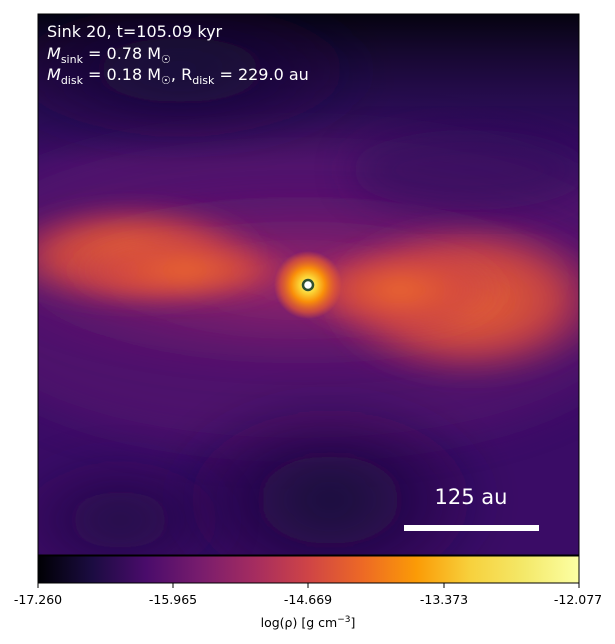 The height and width of the screenshot is (644, 615). Describe the element at coordinates (178, 76) in the screenshot. I see `disk-properties: Mdisk = 0.18 M☉, Rdisk = 229.0 au` at that location.